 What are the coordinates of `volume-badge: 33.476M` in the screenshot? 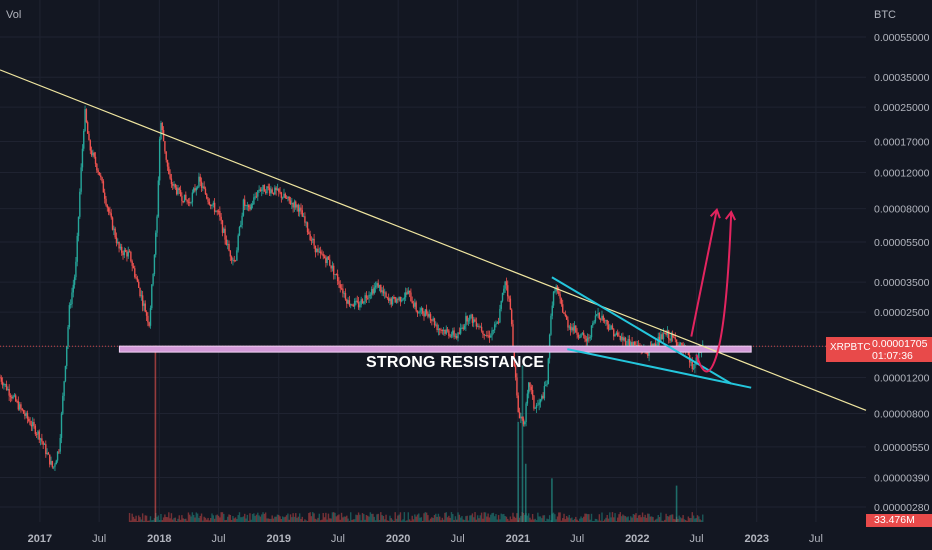 It's located at (899, 520).